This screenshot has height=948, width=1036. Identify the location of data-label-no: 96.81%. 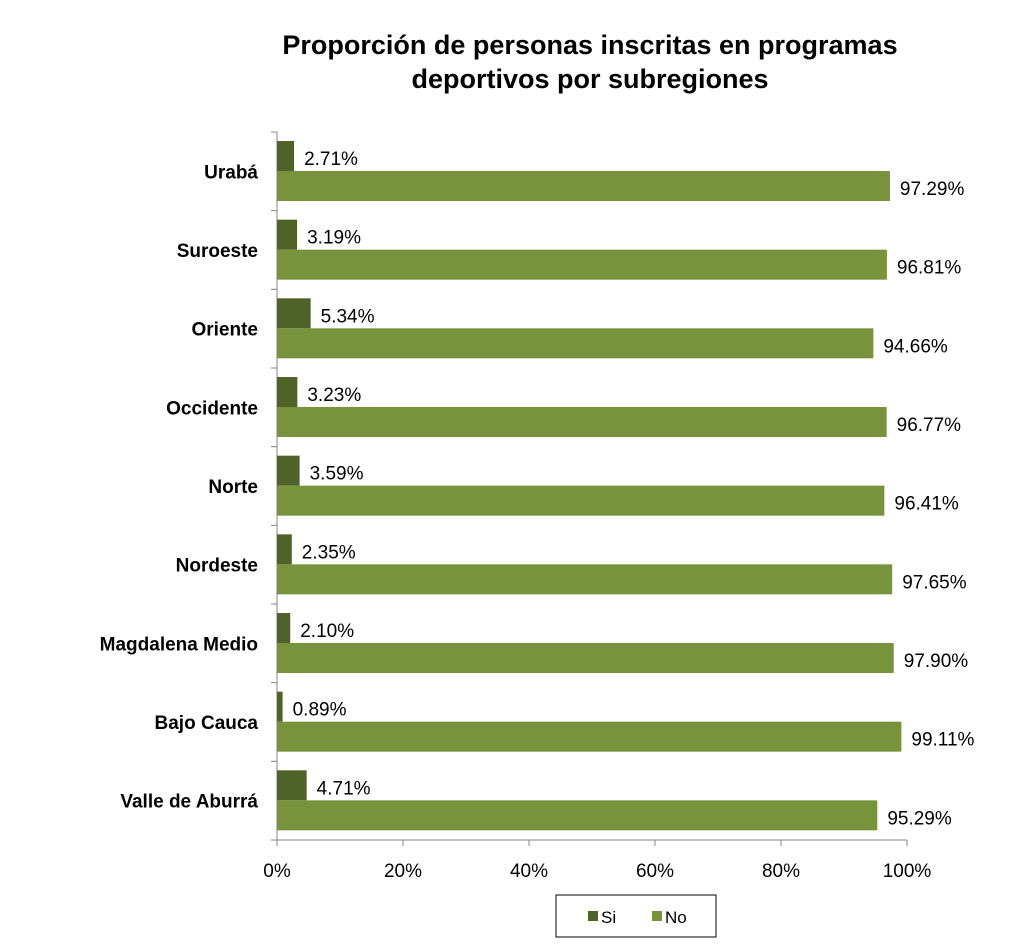
(929, 268).